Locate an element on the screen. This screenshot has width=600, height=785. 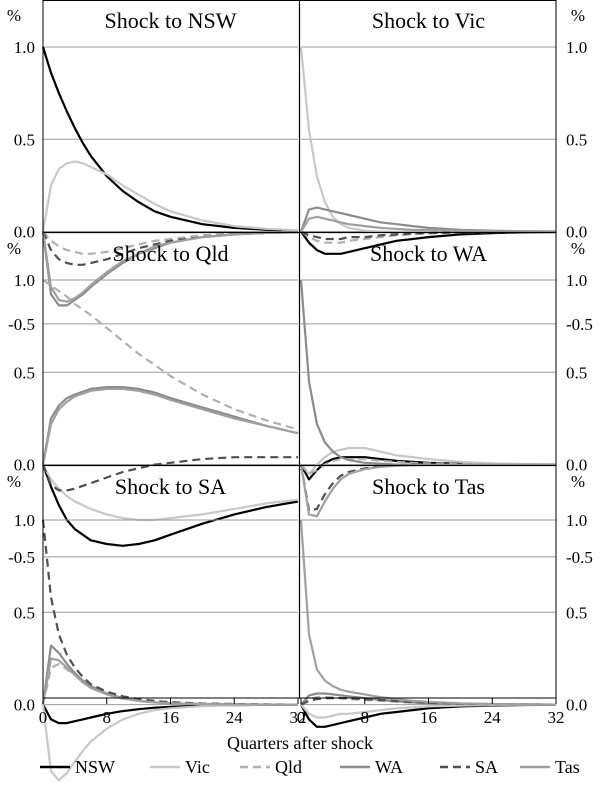
legend-label-wa: WA is located at coordinates (389, 767).